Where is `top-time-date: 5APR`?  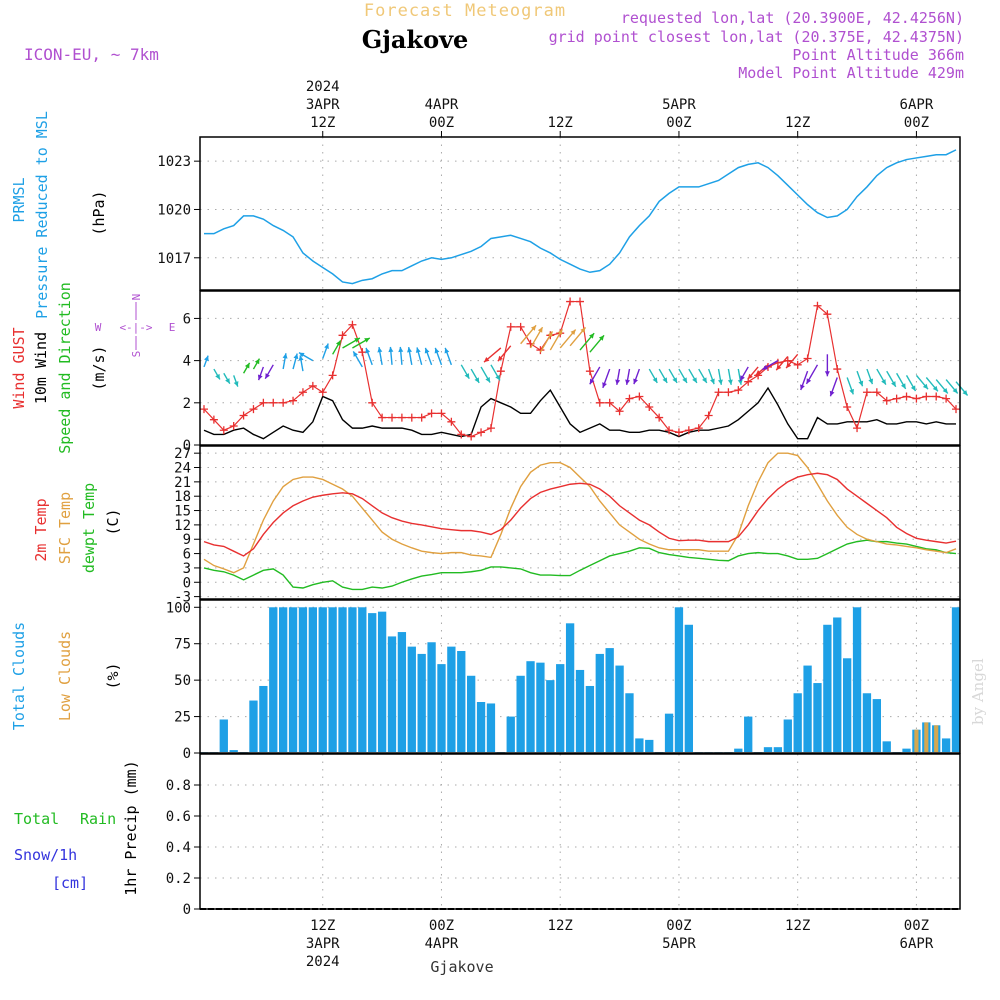
top-time-date: 5APR is located at coordinates (679, 105).